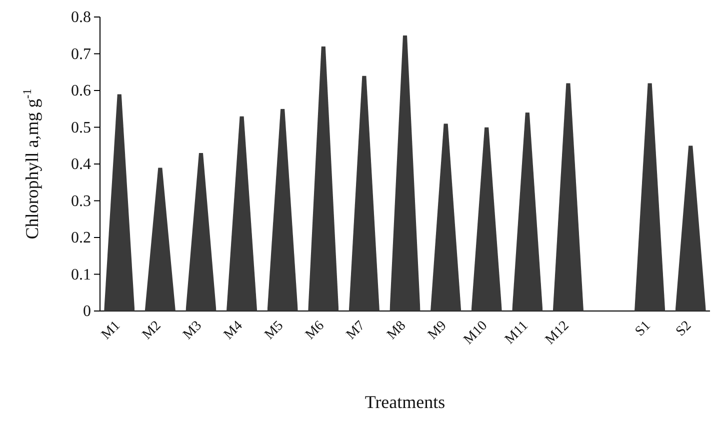 The image size is (728, 426). Describe the element at coordinates (111, 330) in the screenshot. I see `x-tick-label: M1` at that location.